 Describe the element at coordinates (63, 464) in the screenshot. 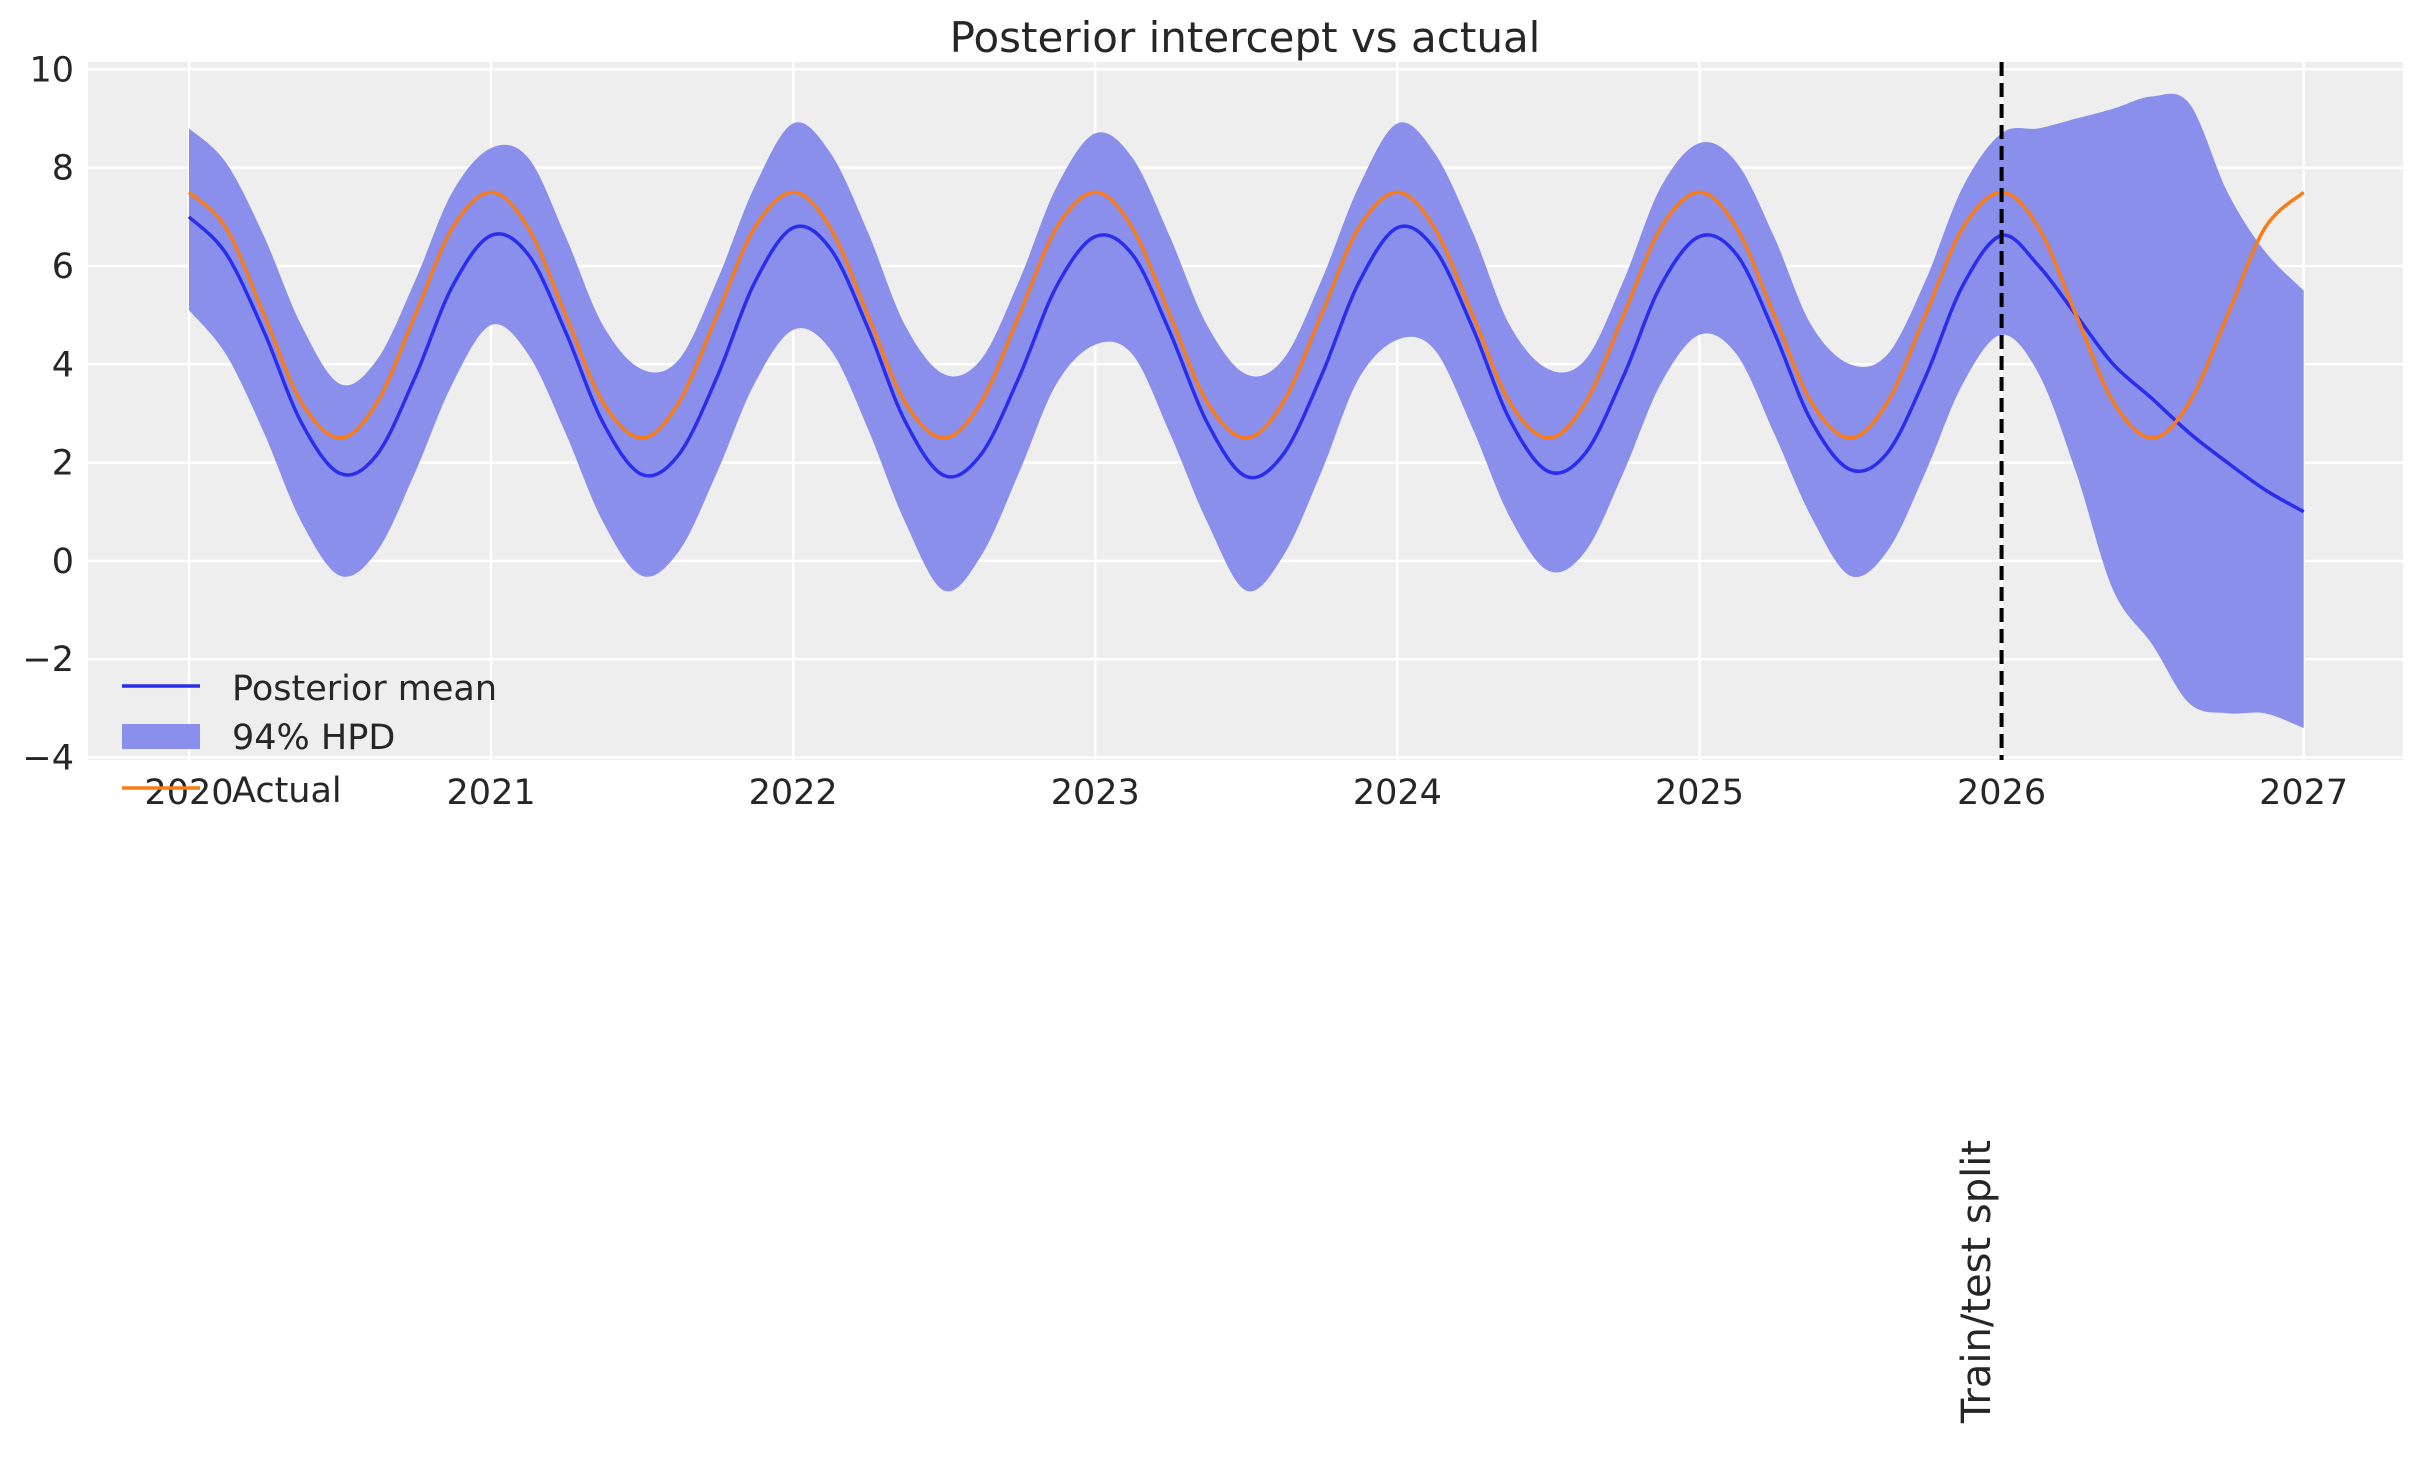

I see `y-tick-label: 2` at that location.